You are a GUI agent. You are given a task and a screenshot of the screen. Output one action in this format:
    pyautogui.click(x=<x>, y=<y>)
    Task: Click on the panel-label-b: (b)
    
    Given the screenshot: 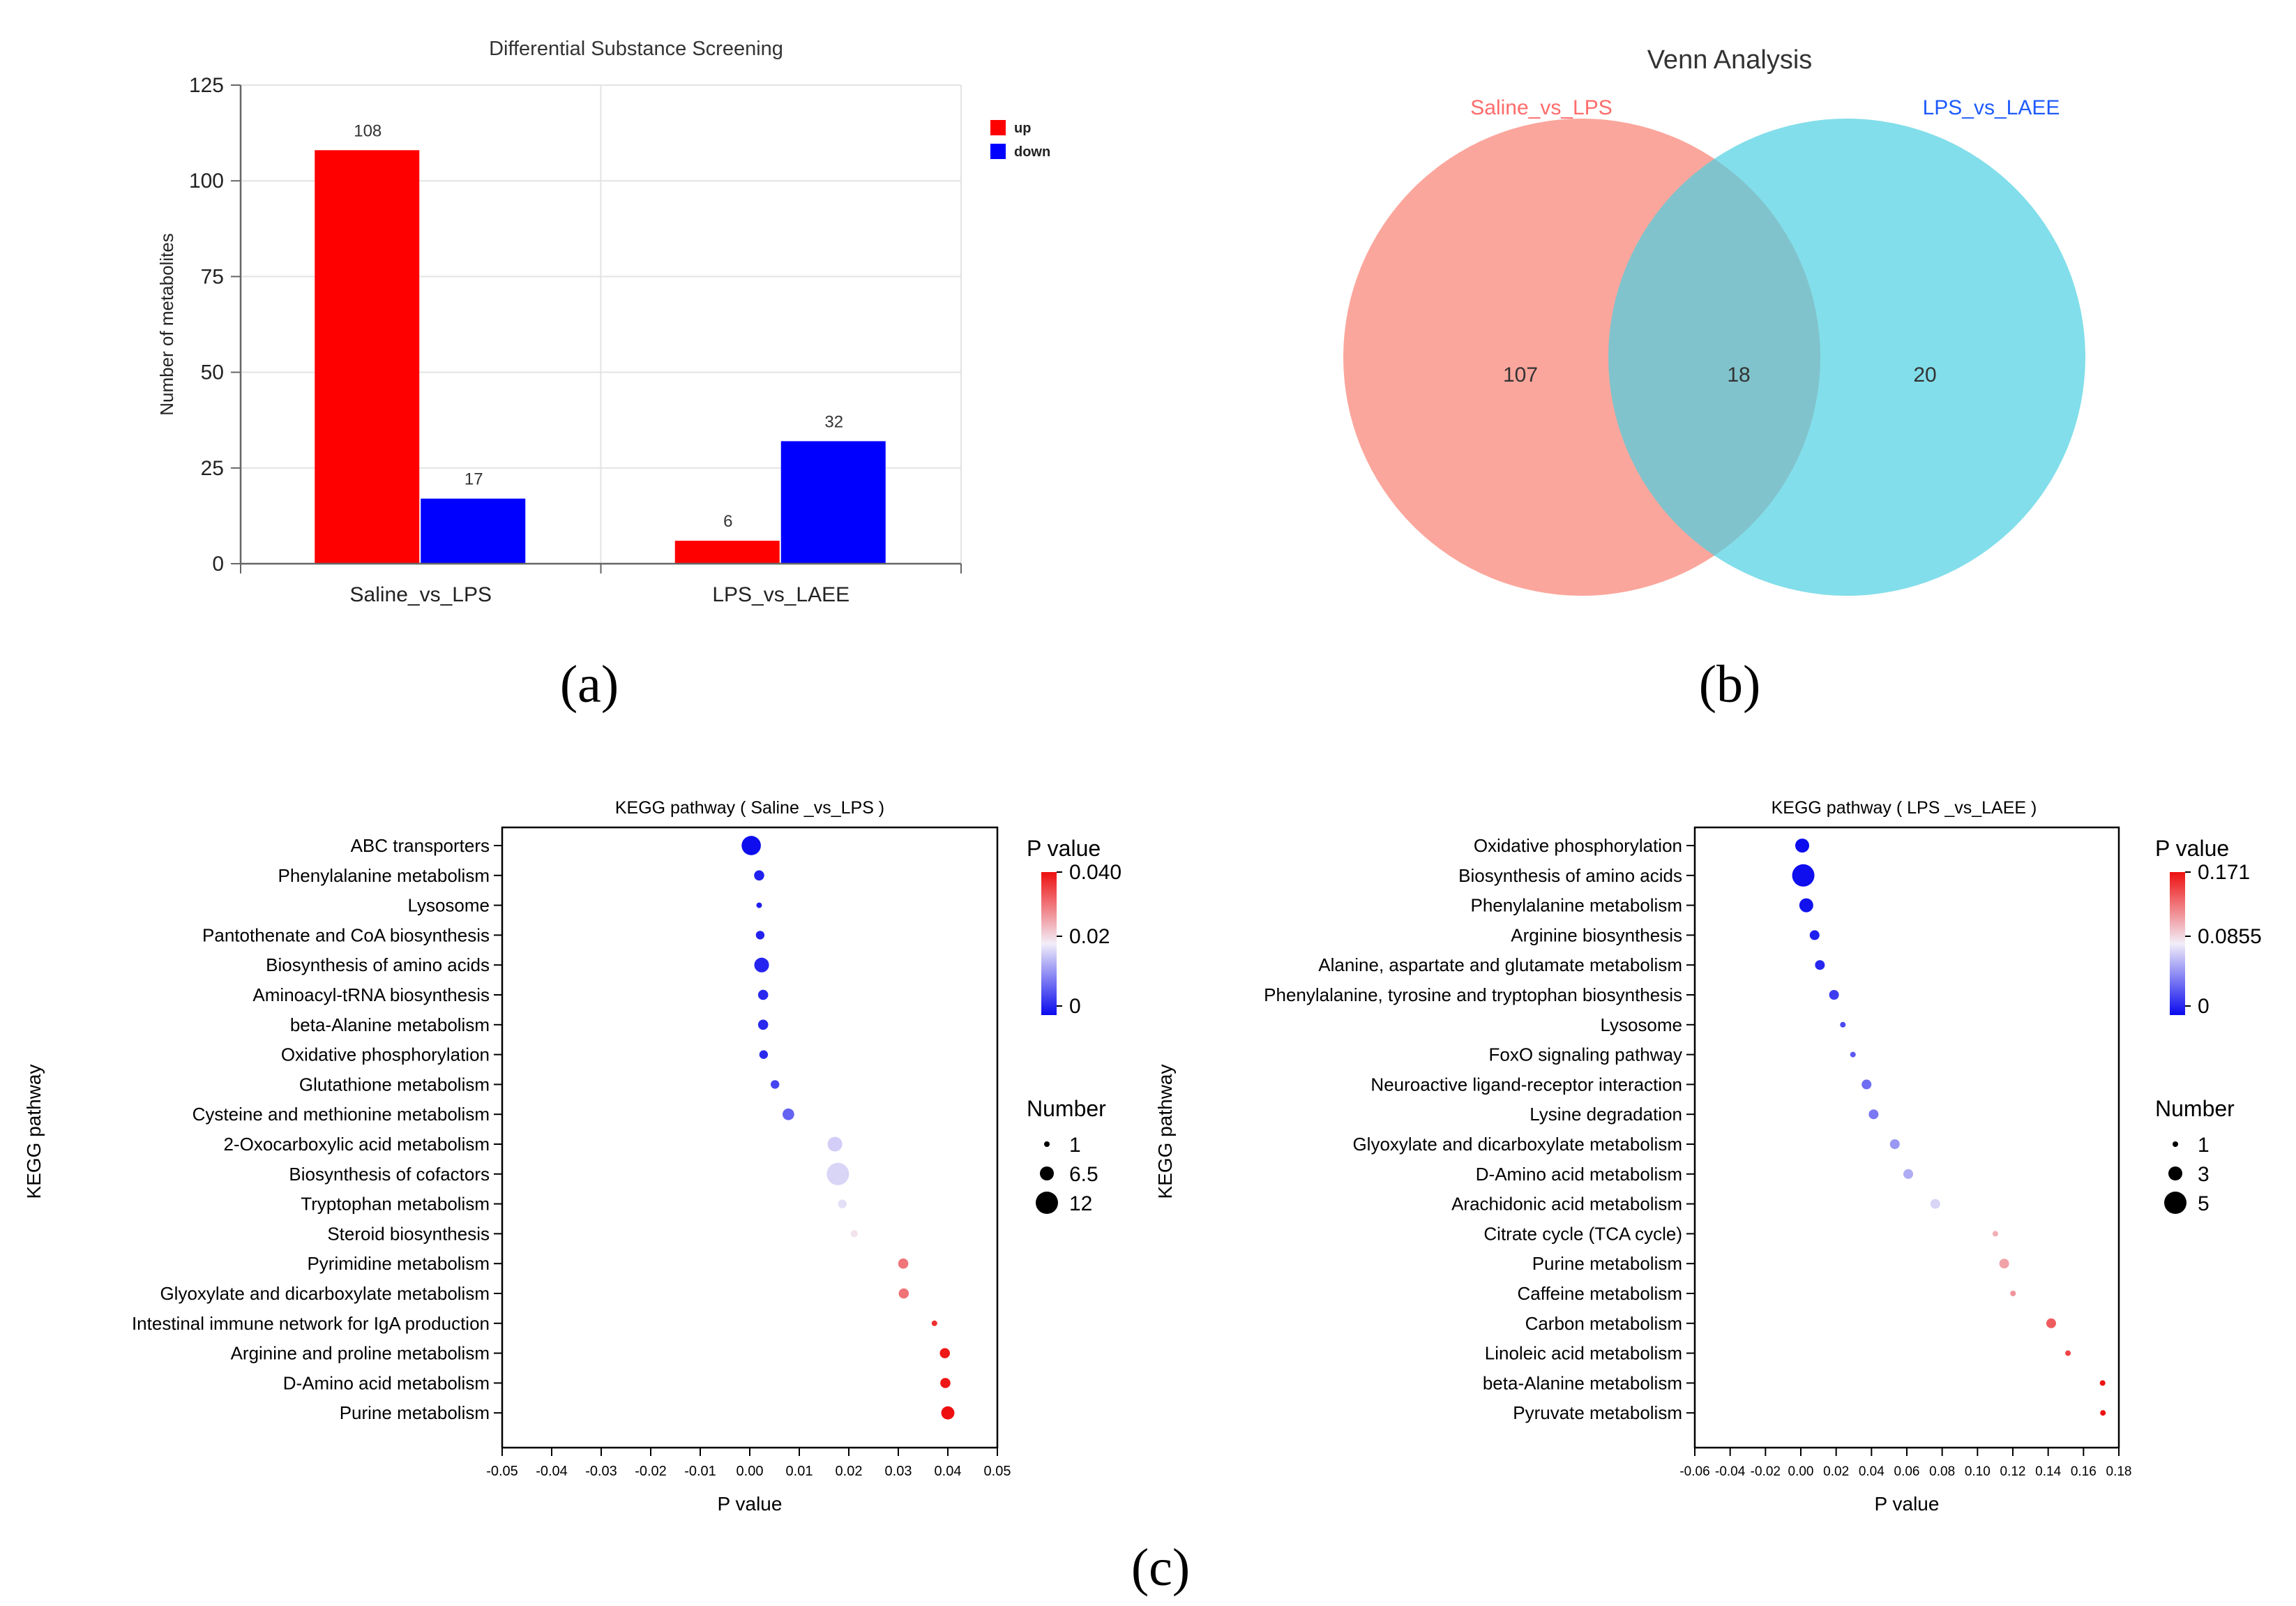 What is the action you would take?
    pyautogui.click(x=1730, y=684)
    